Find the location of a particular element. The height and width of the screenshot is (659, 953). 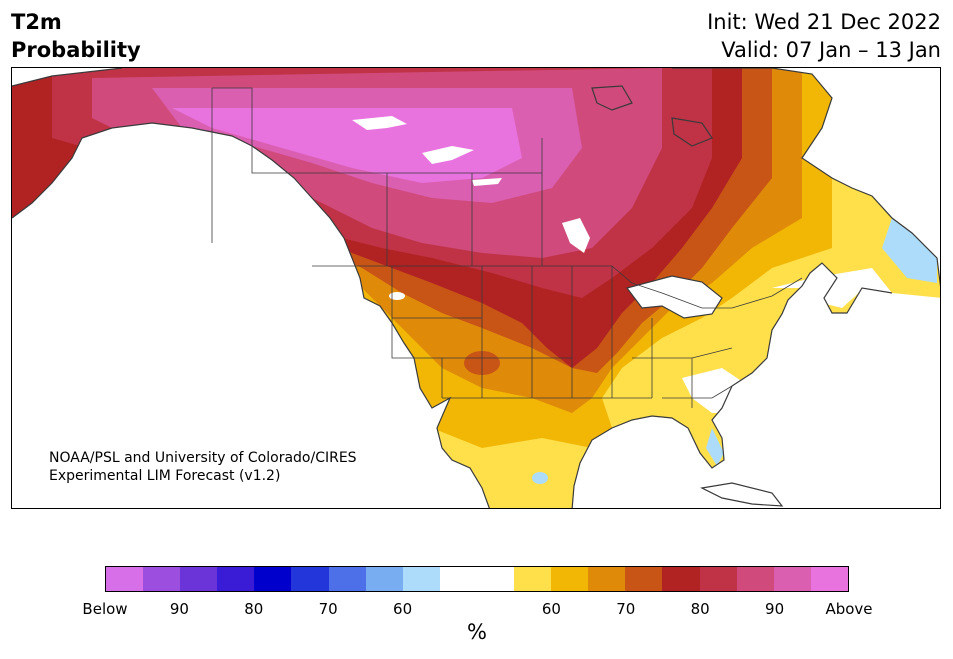

title-line-1: T2m is located at coordinates (36, 22).